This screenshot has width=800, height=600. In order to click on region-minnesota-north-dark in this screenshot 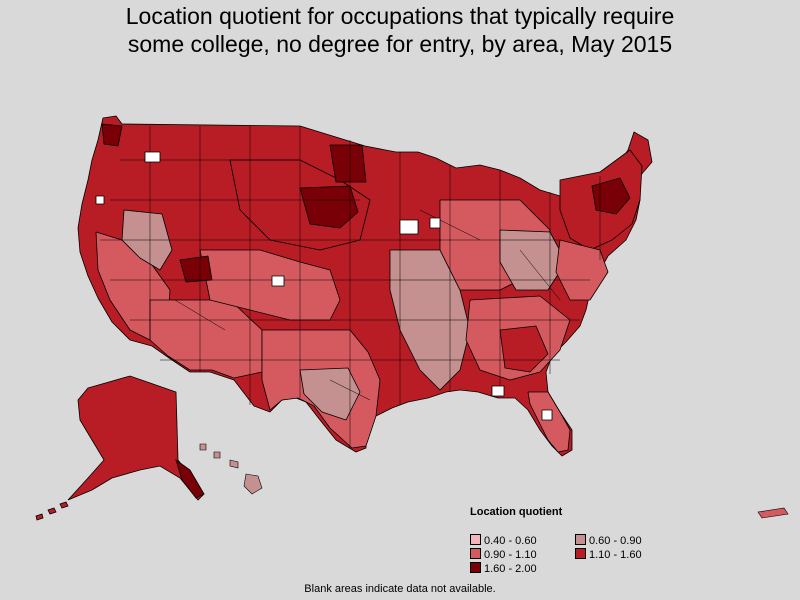, I will do `click(348, 163)`.